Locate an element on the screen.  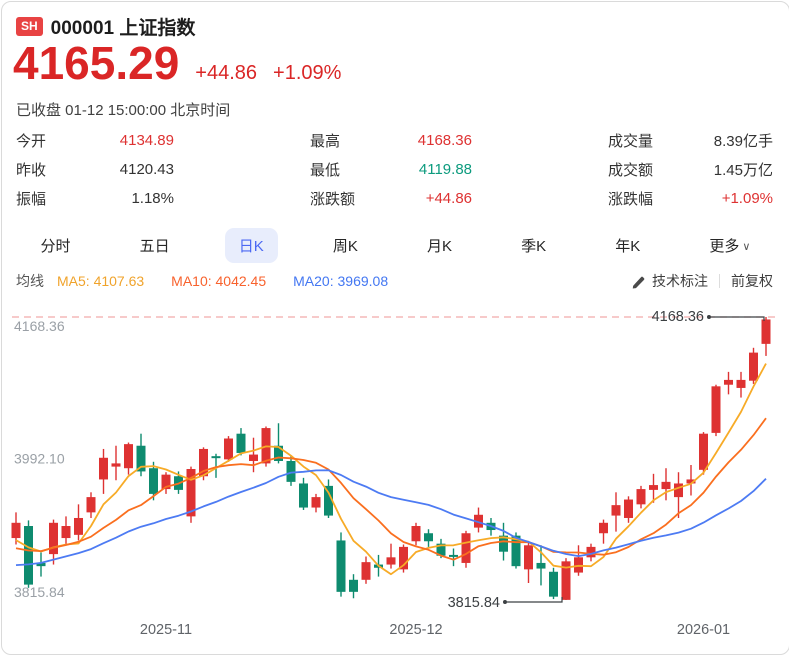
high-annotation-dot is located at coordinates (709, 317).